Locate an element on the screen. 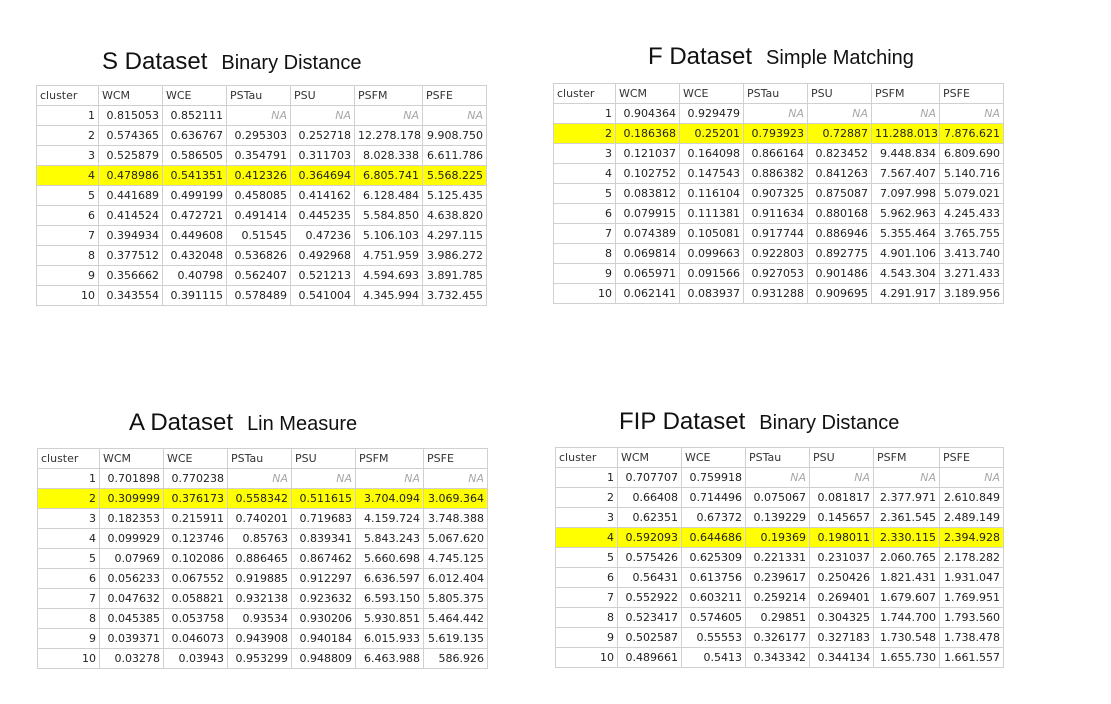 Image resolution: width=1111 pixels, height=704 pixels. value-cell: 0.909695 is located at coordinates (839, 293).